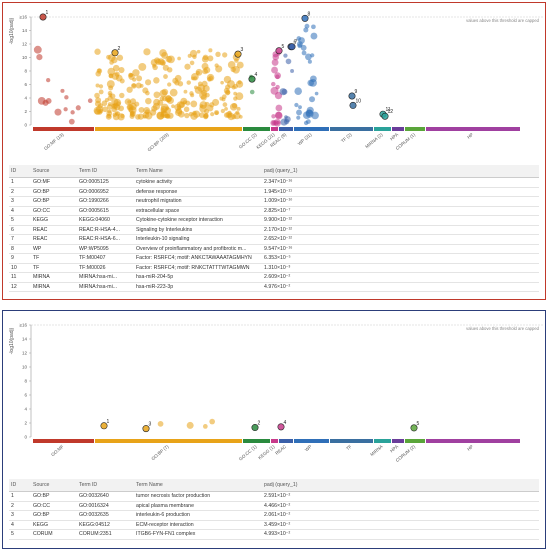 The width and height of the screenshot is (550, 551). I want to click on cell-id: 6, so click(20, 230).